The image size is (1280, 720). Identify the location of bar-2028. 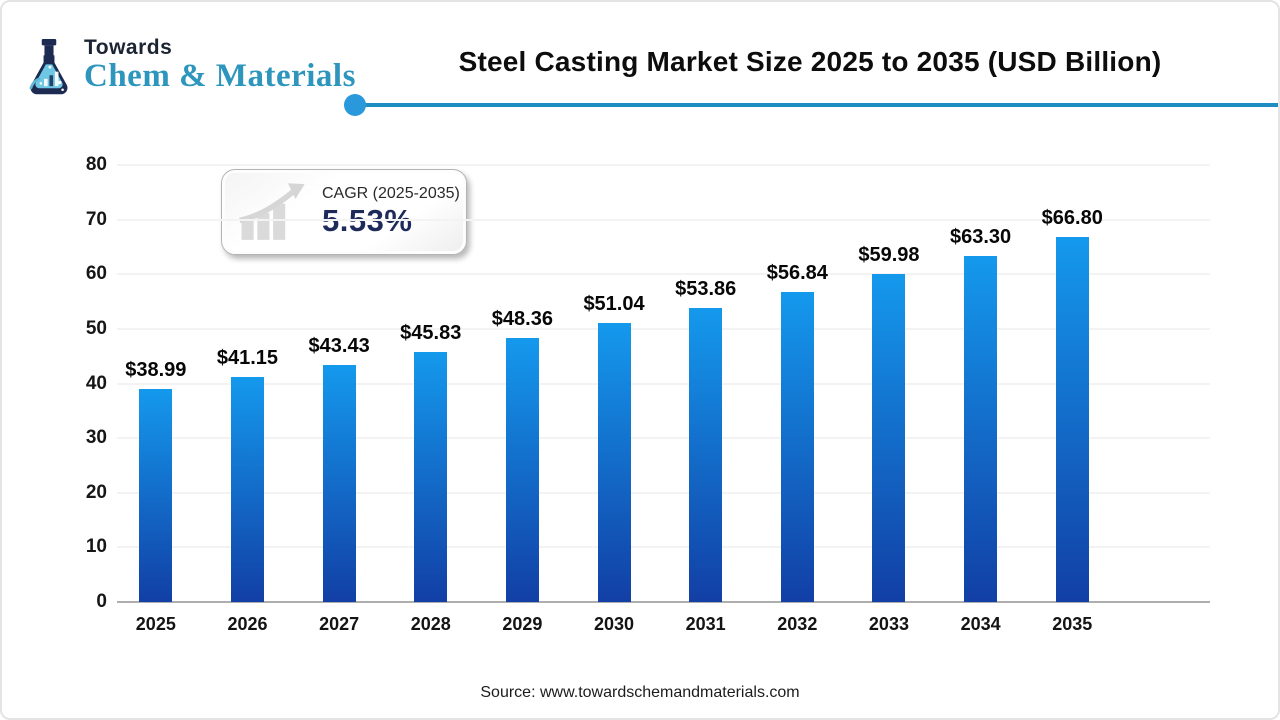
(431, 476).